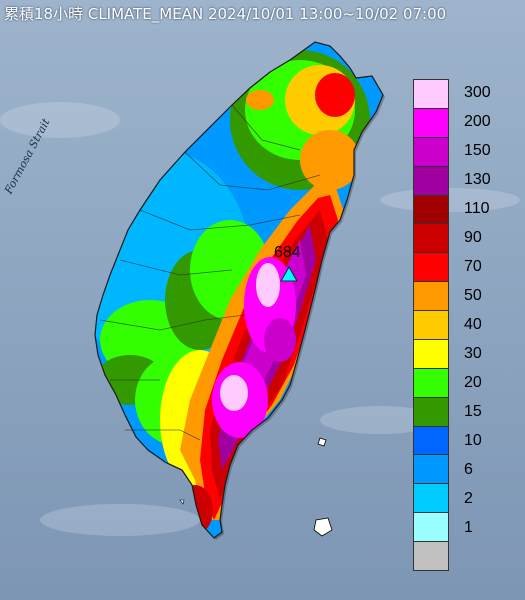 The image size is (525, 600). I want to click on legend-label: 10, so click(473, 440).